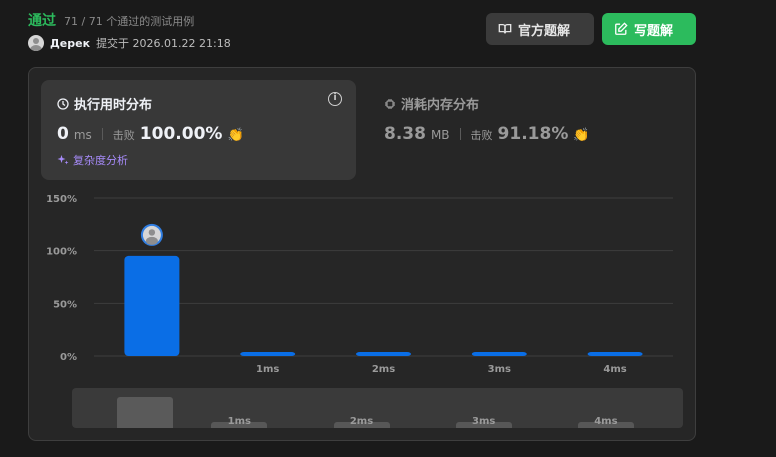 The height and width of the screenshot is (457, 776). I want to click on memory-unit: MB, so click(440, 135).